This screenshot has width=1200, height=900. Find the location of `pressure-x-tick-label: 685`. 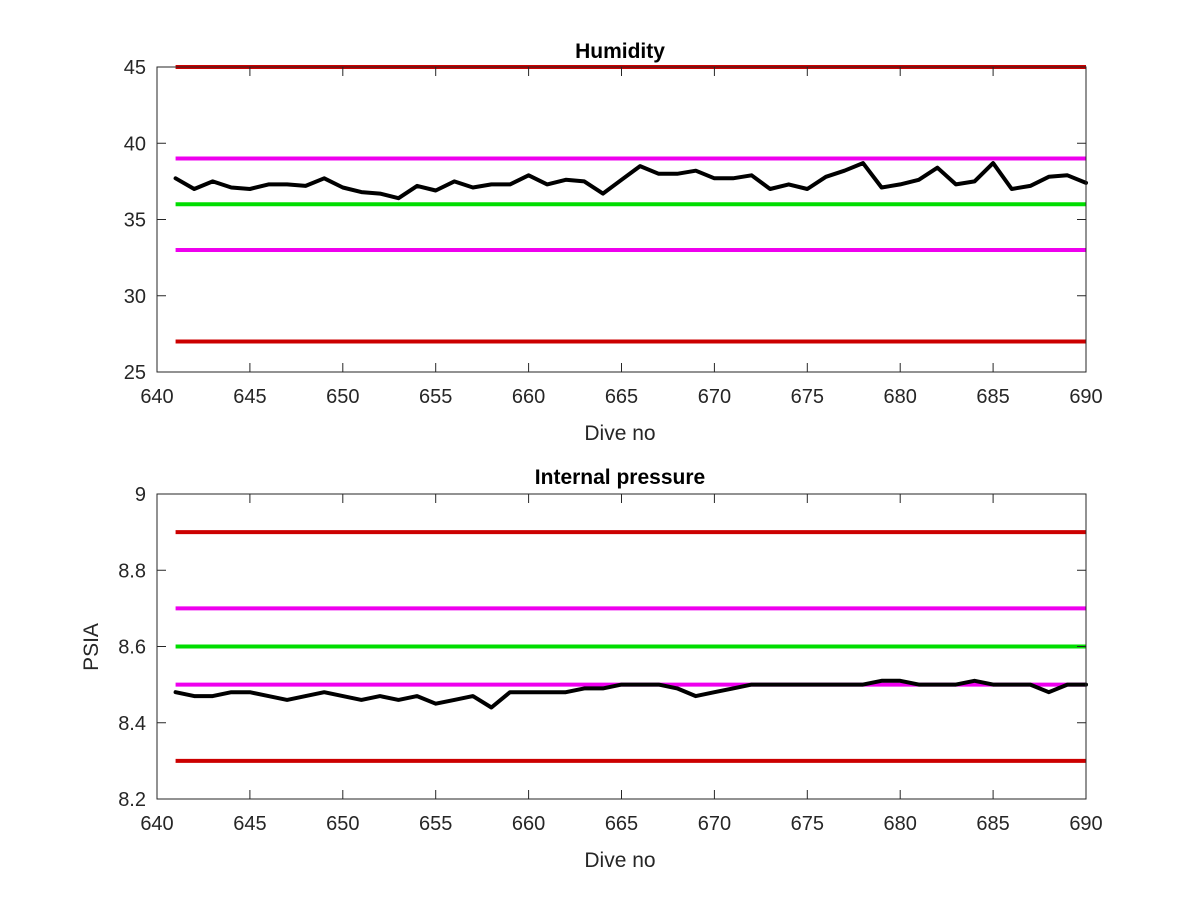

pressure-x-tick-label: 685 is located at coordinates (992, 824).